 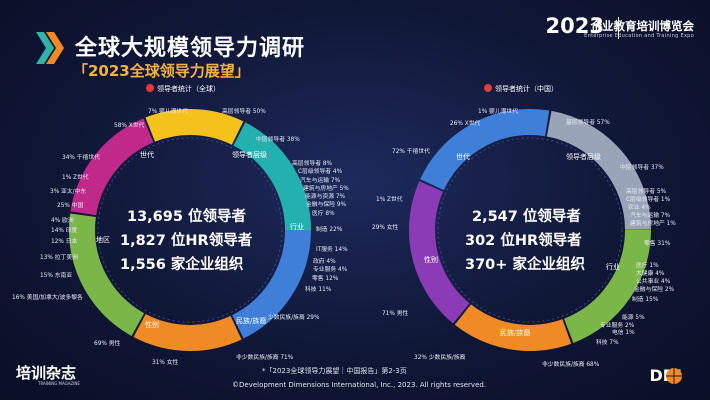 What do you see at coordinates (465, 124) in the screenshot?
I see `right-label: 26% X世代` at bounding box center [465, 124].